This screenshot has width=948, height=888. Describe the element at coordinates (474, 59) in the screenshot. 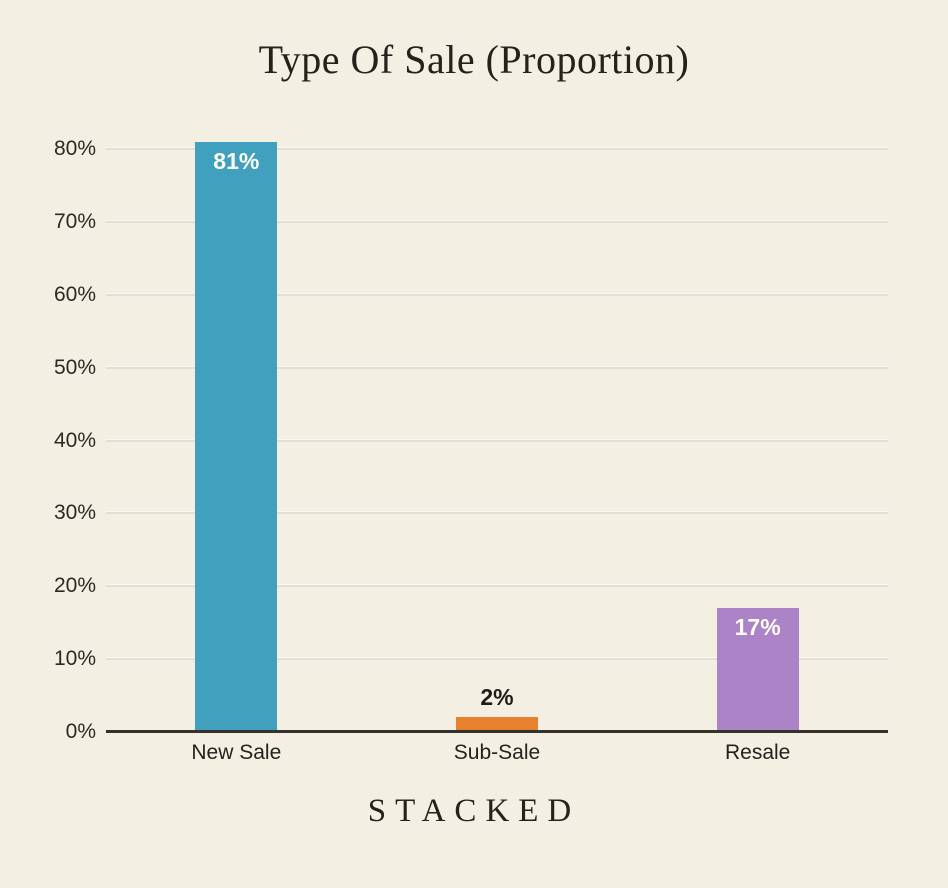

I see `chart-title: Type Of Sale (Proportion)` at that location.